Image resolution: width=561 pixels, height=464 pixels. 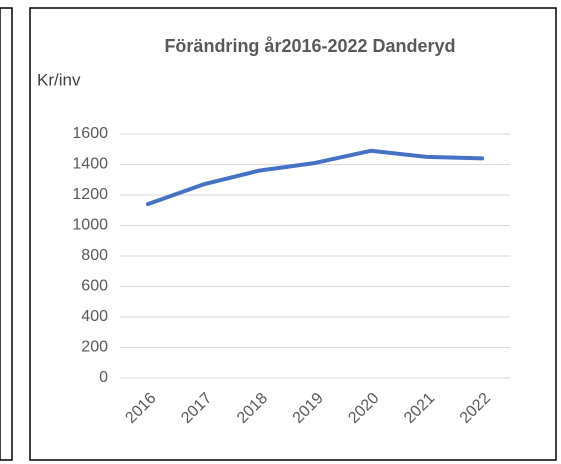 I want to click on y-tick-label: 600, so click(x=94, y=286).